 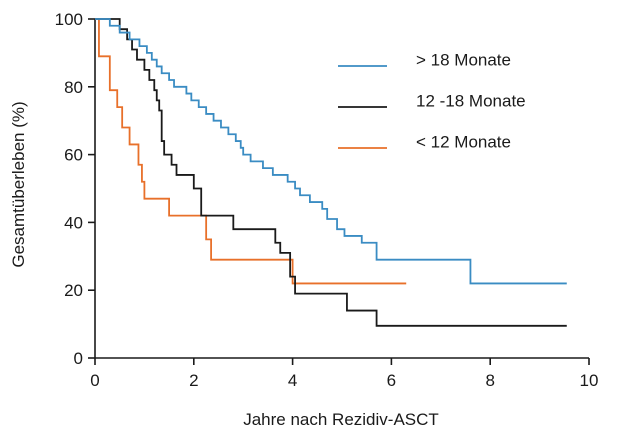 I want to click on y-axis-title: Gesamtüberleben (%), so click(x=18, y=184).